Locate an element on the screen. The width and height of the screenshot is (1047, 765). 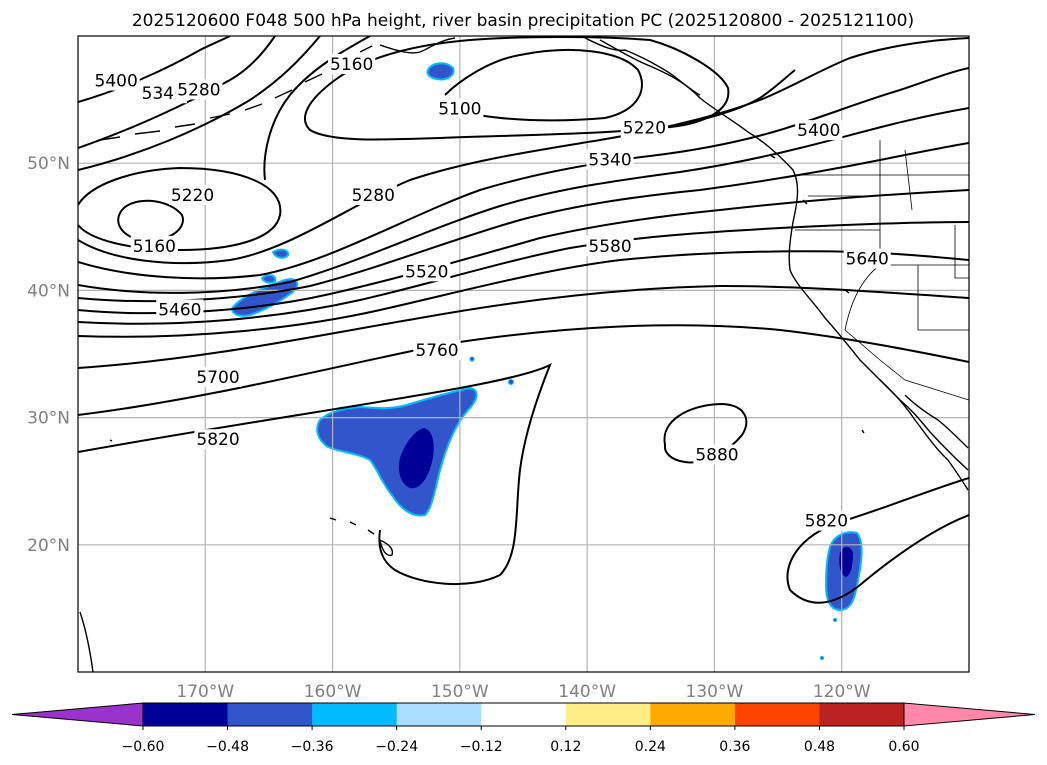
contour-label: 5100 is located at coordinates (459, 110).